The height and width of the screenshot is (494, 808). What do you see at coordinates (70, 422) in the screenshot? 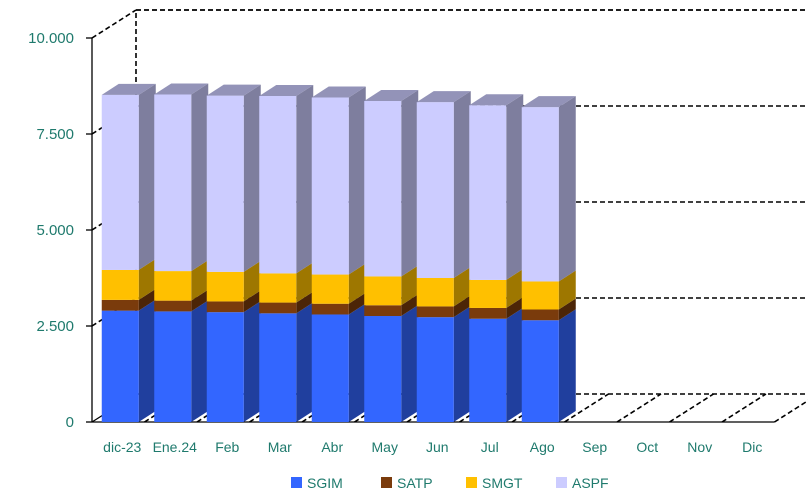
I see `y-tick-label: 0` at bounding box center [70, 422].